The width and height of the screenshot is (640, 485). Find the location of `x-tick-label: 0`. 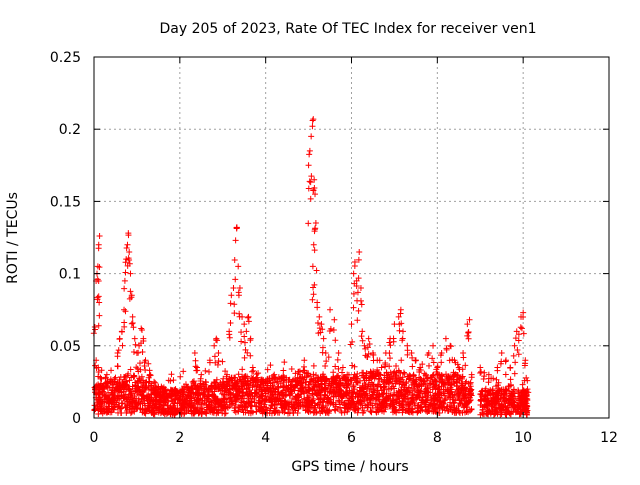

x-tick-label: 0 is located at coordinates (94, 438).